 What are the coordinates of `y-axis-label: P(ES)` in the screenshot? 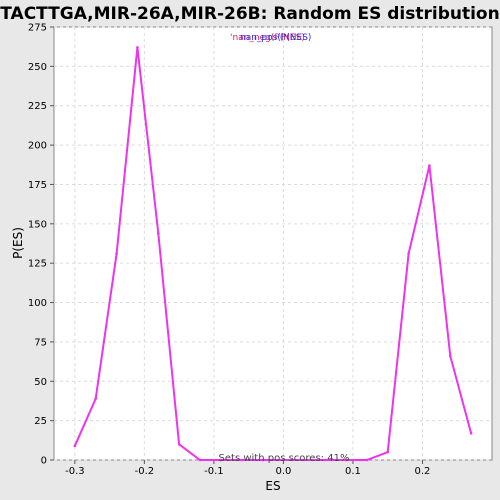 It's located at (18, 243).